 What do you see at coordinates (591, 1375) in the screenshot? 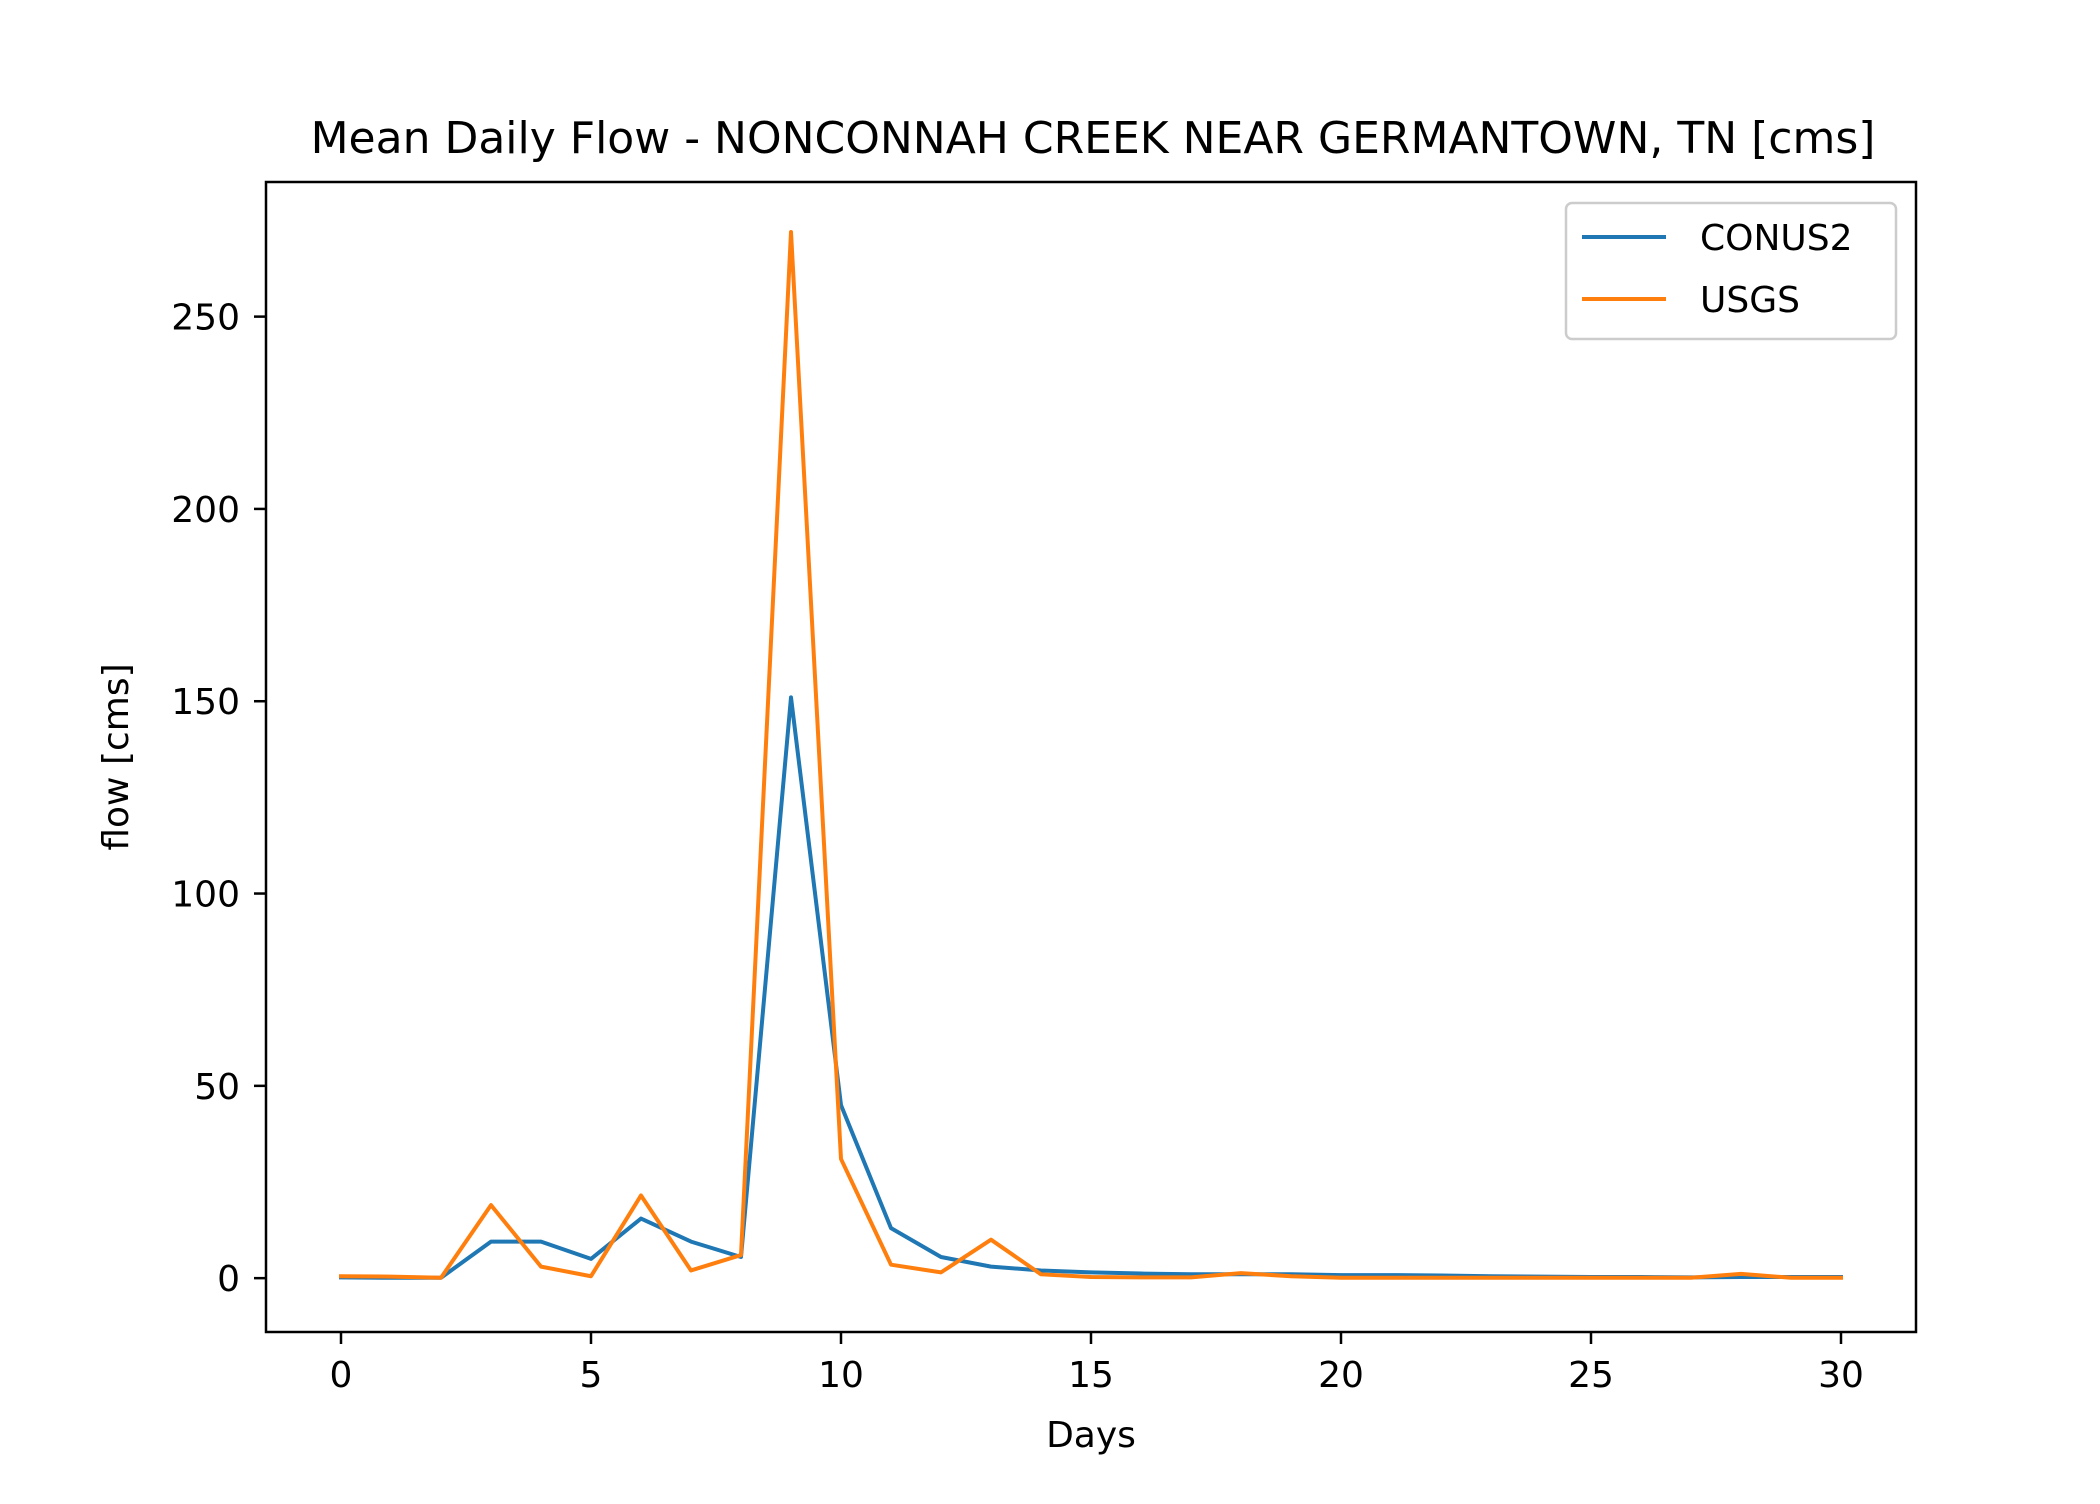
I see `x-tick-label: 5` at bounding box center [591, 1375].